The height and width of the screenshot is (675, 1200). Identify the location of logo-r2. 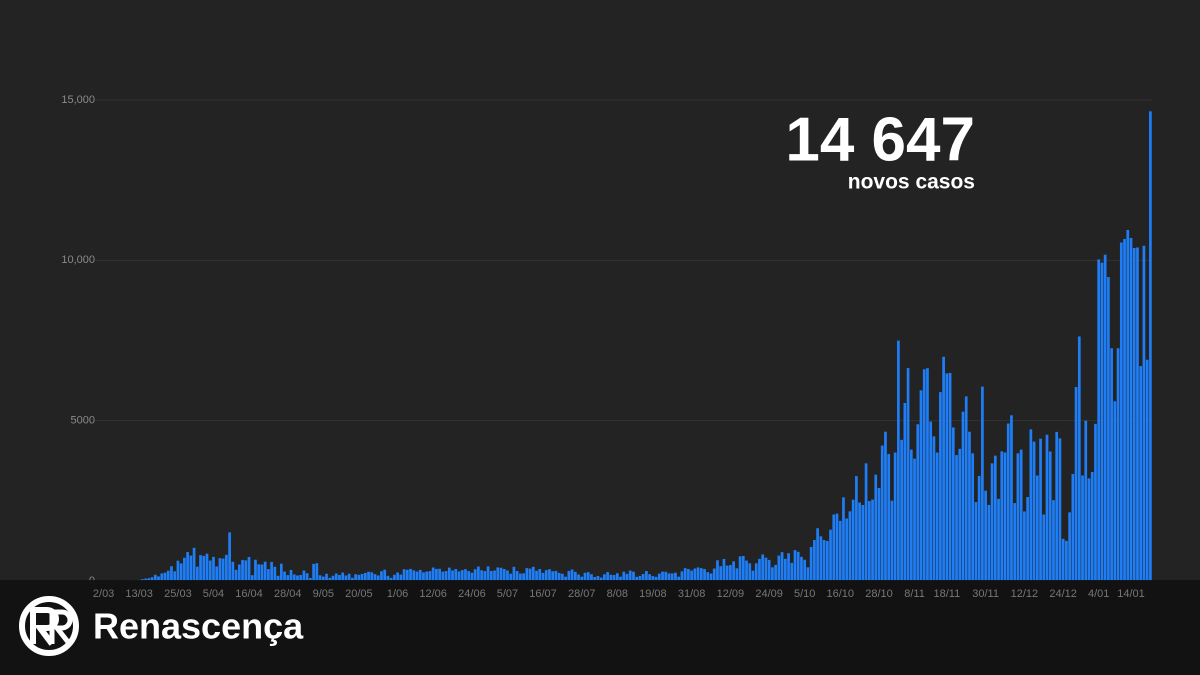
(61, 626).